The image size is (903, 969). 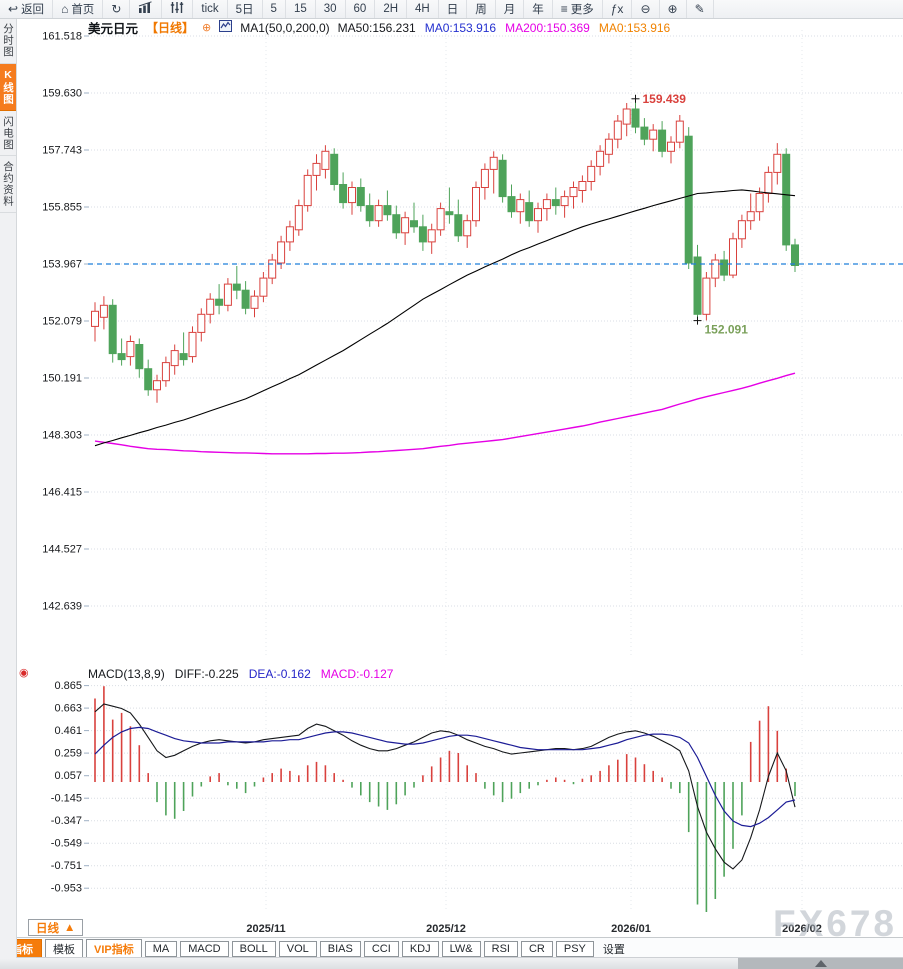 I want to click on period-4h-button-label: 4H, so click(x=422, y=9).